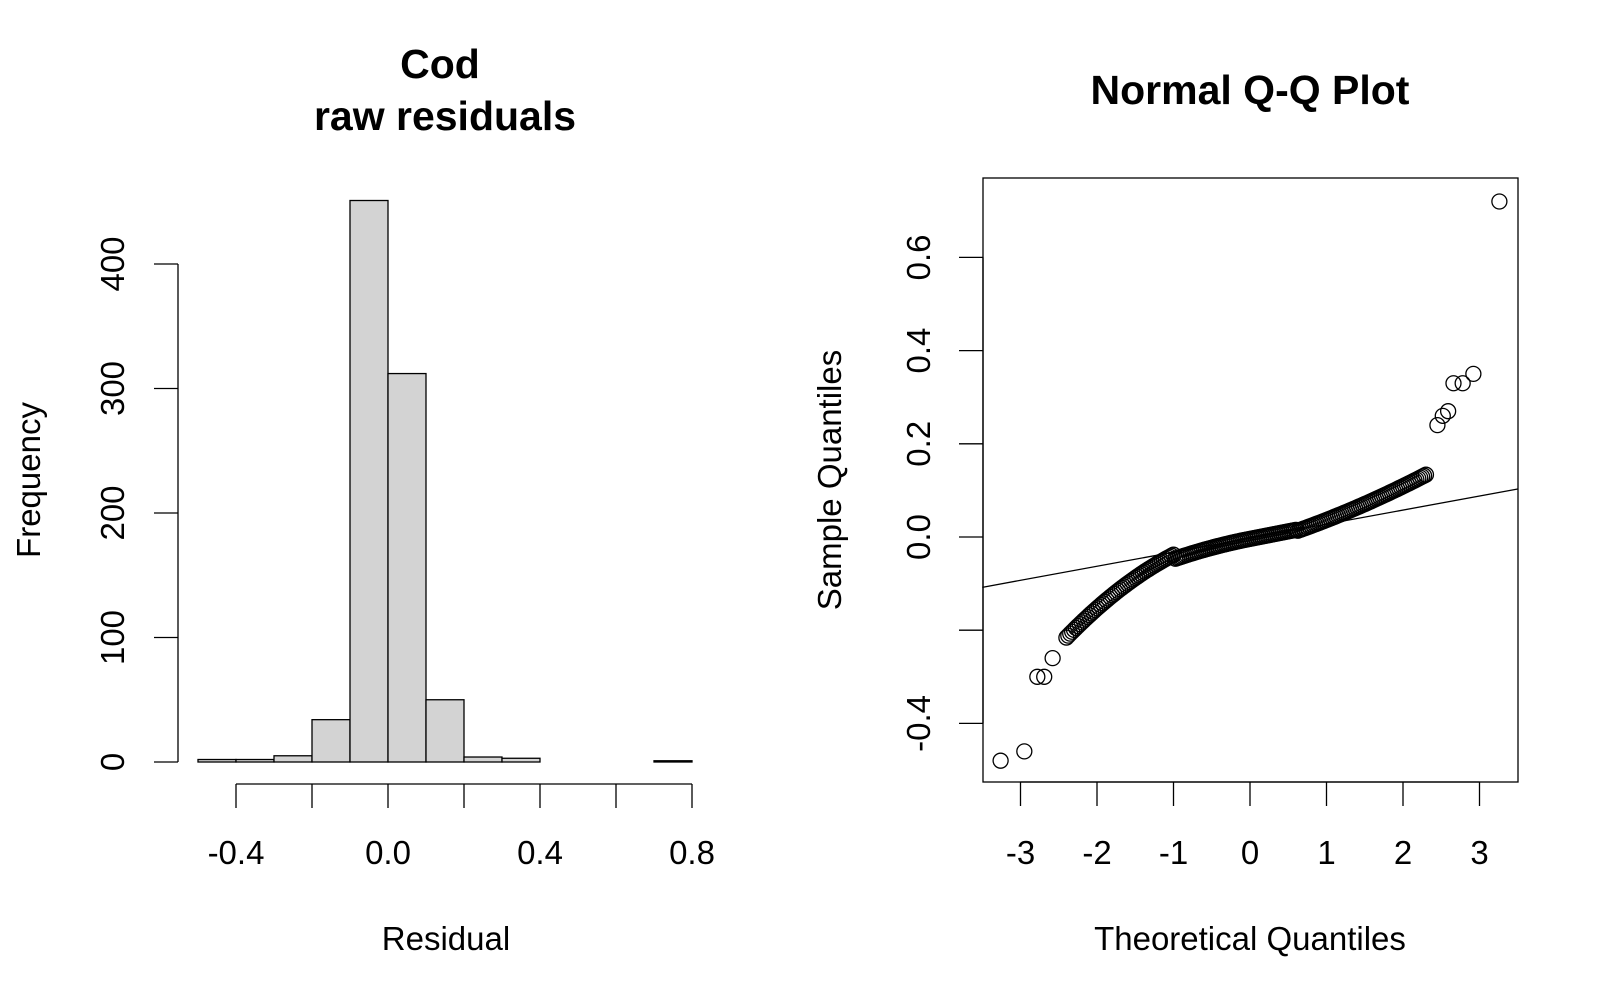 The width and height of the screenshot is (1600, 1000). I want to click on histogram-title-line1: Cod, so click(440, 64).